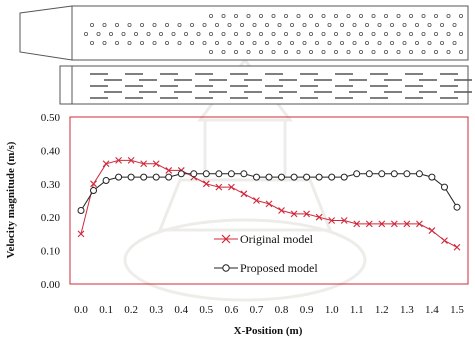  I want to click on y-tick-label: 0.20, so click(51, 218).